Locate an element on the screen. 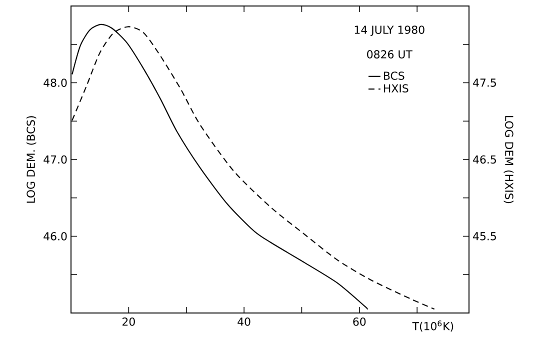 The image size is (539, 344). y2-tick-label: 46.5 is located at coordinates (484, 159).